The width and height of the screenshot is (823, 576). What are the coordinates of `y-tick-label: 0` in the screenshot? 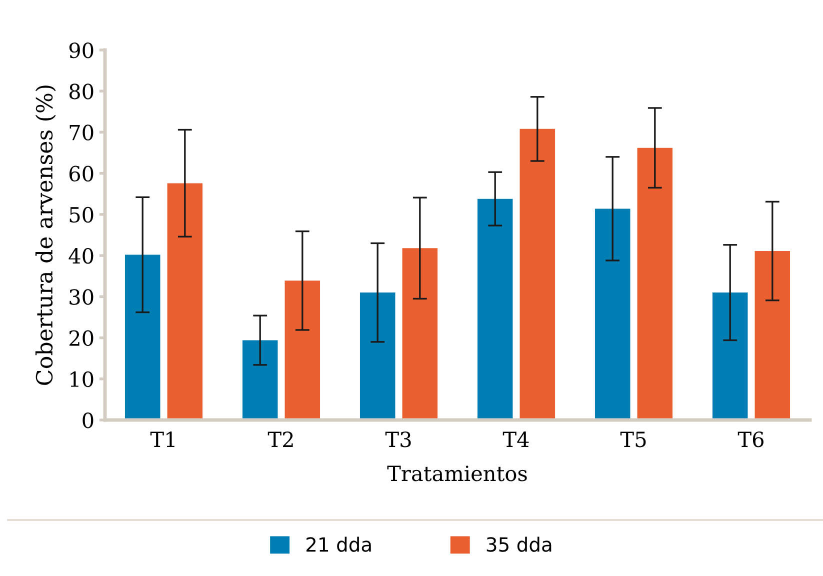 It's located at (88, 420).